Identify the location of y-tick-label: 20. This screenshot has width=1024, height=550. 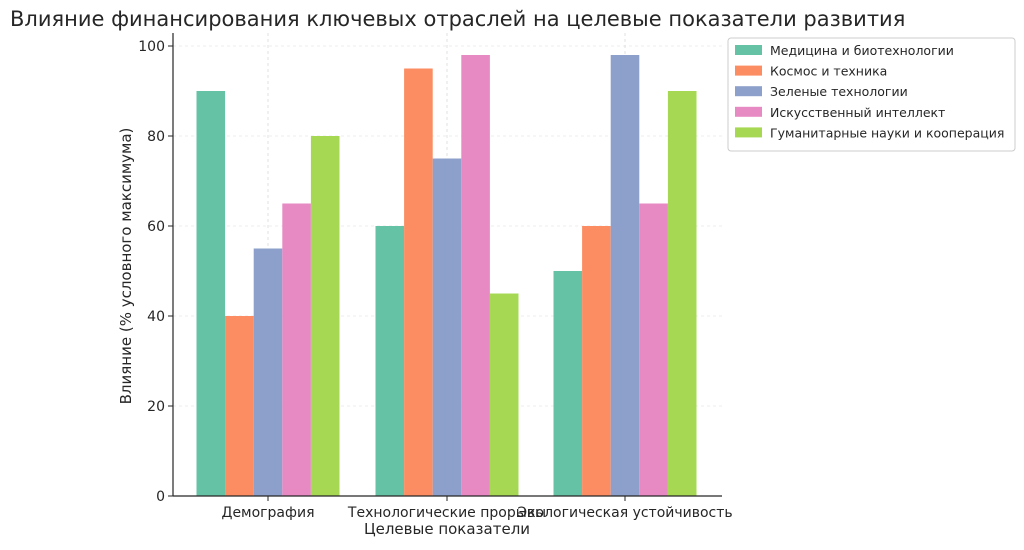
(156, 407).